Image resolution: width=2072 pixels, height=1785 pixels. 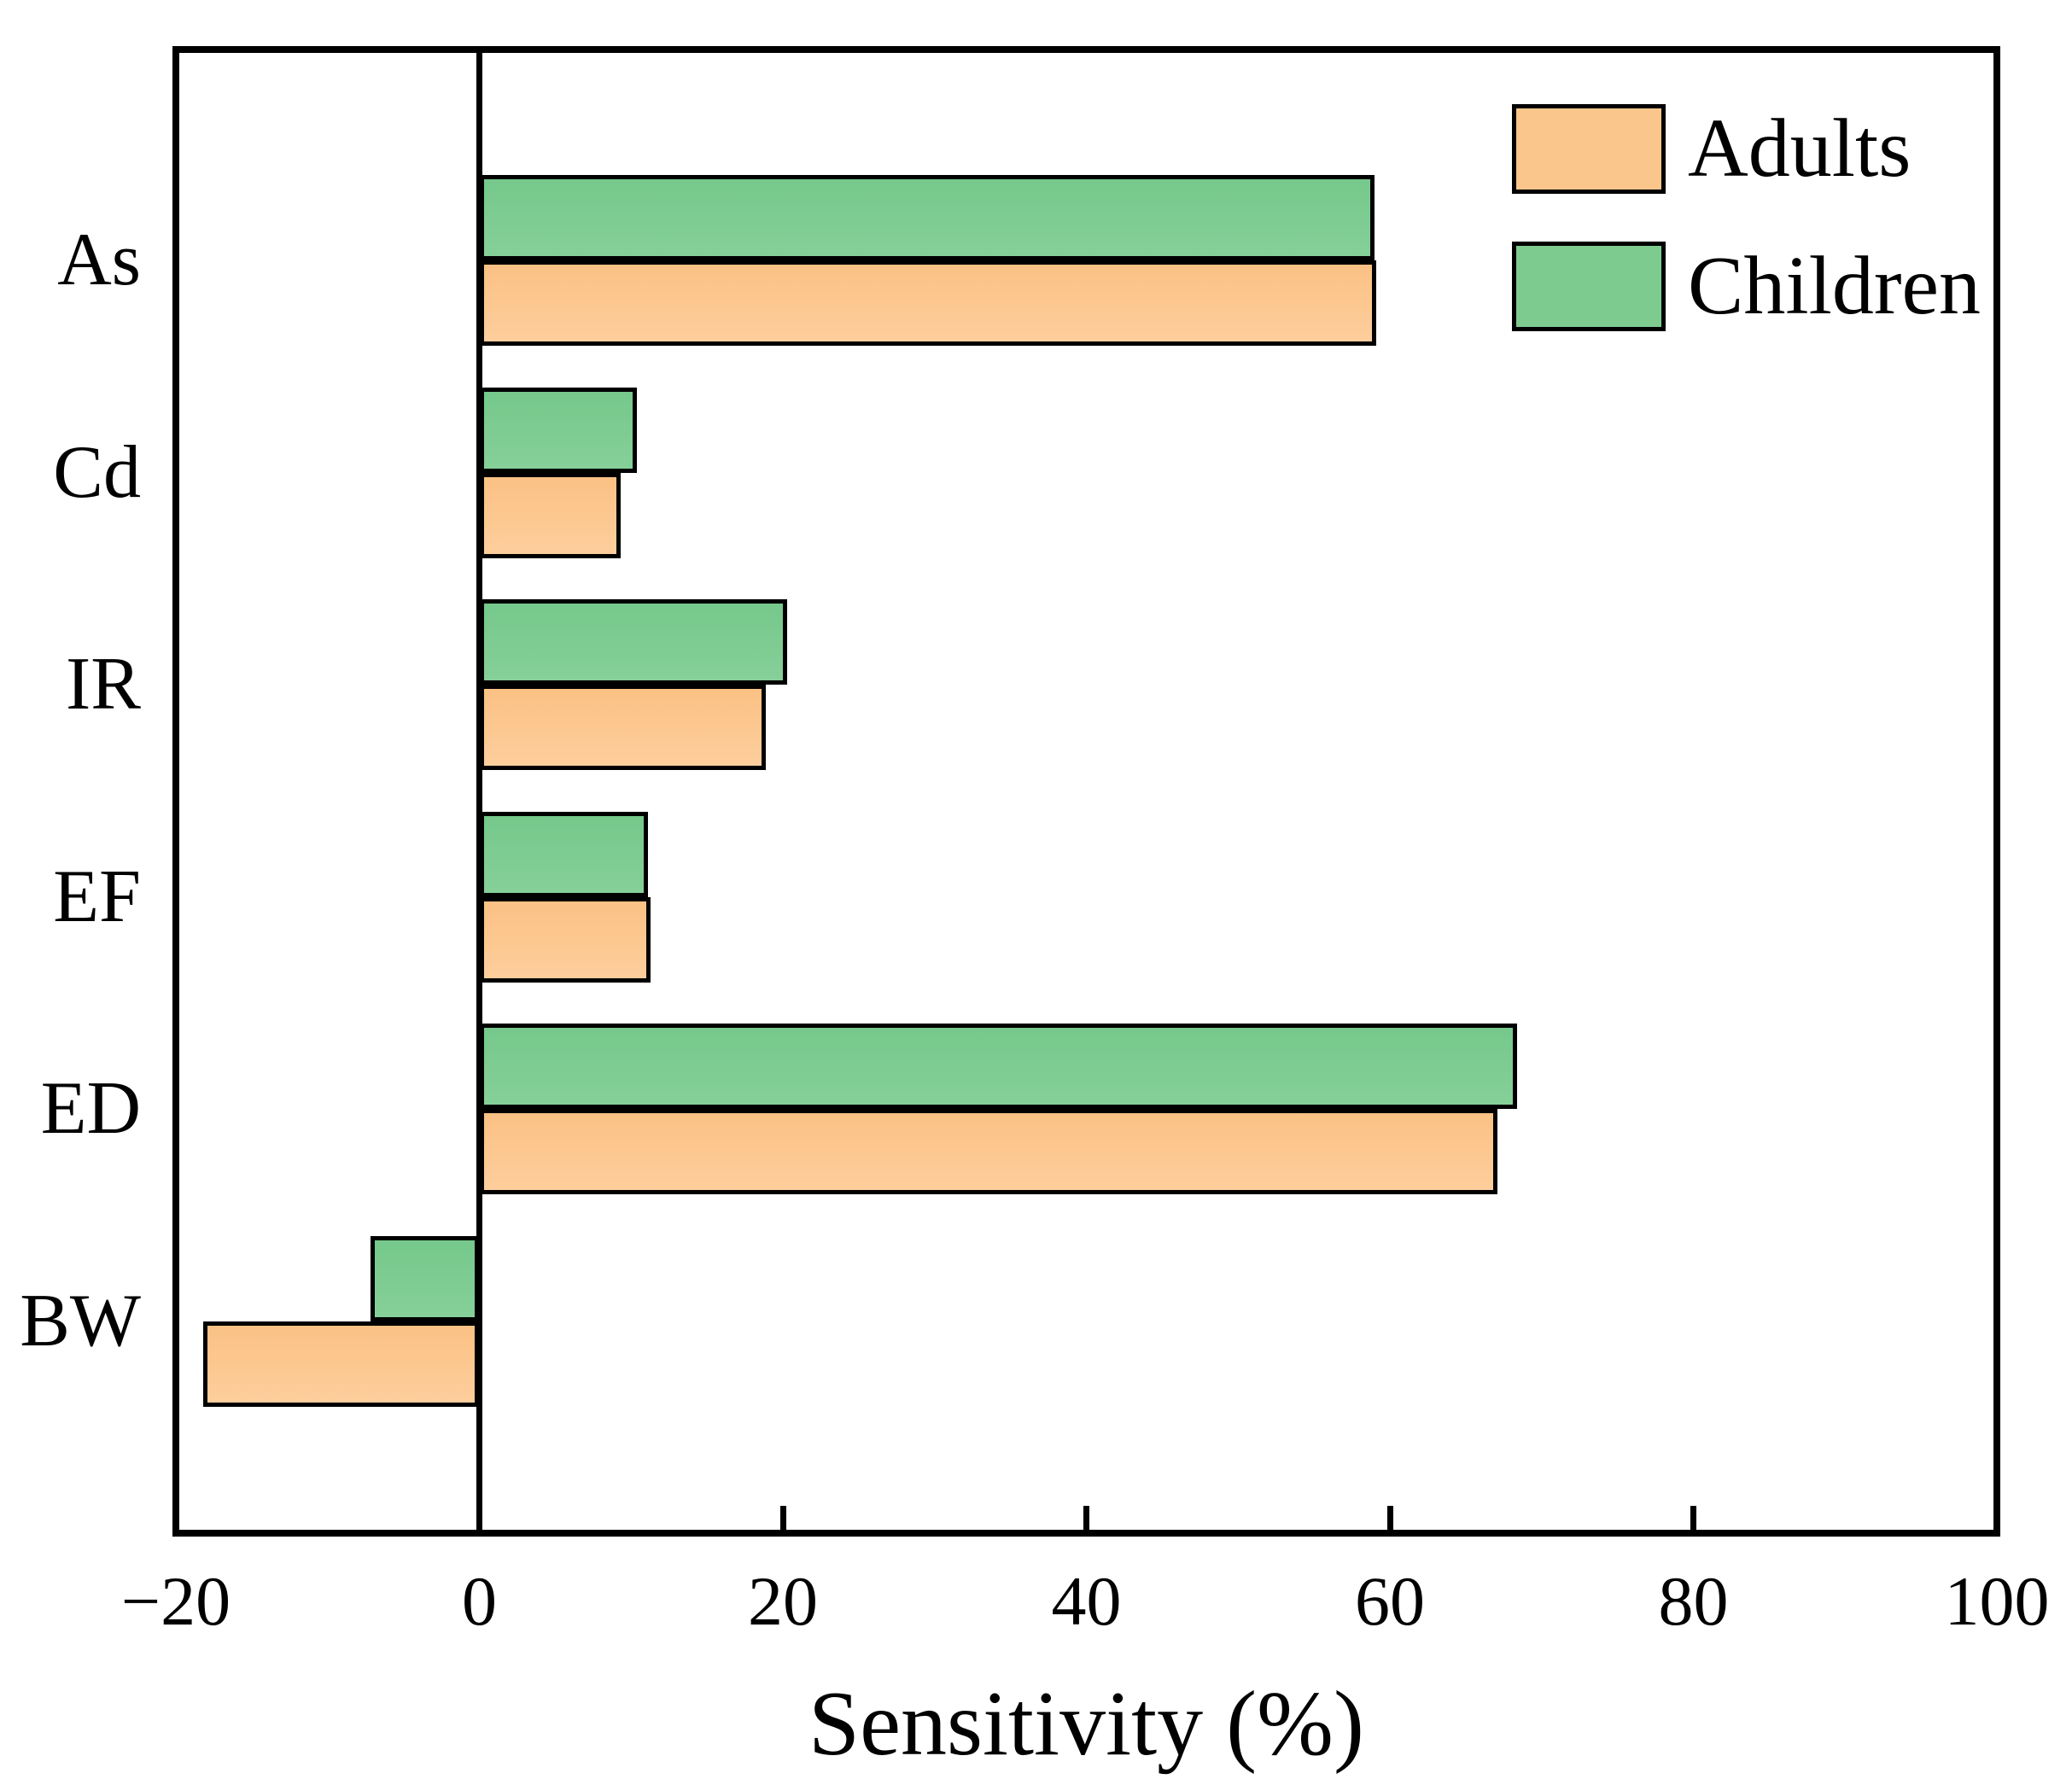 I want to click on y-category-label-BW: BW, so click(x=80, y=1321).